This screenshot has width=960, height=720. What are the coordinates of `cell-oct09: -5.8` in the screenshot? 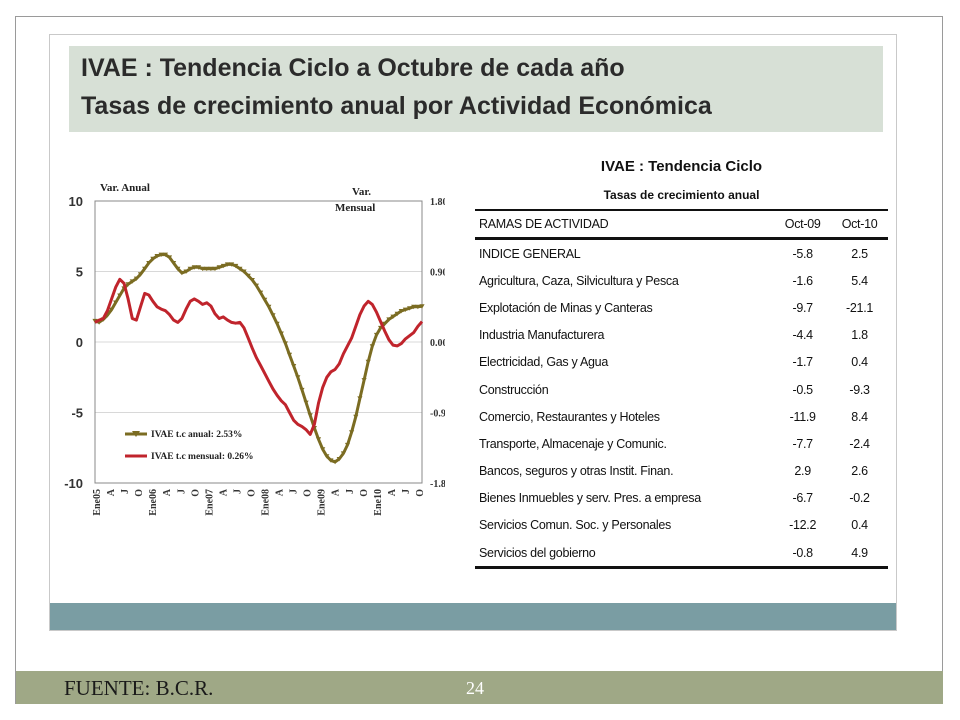 It's located at (802, 253).